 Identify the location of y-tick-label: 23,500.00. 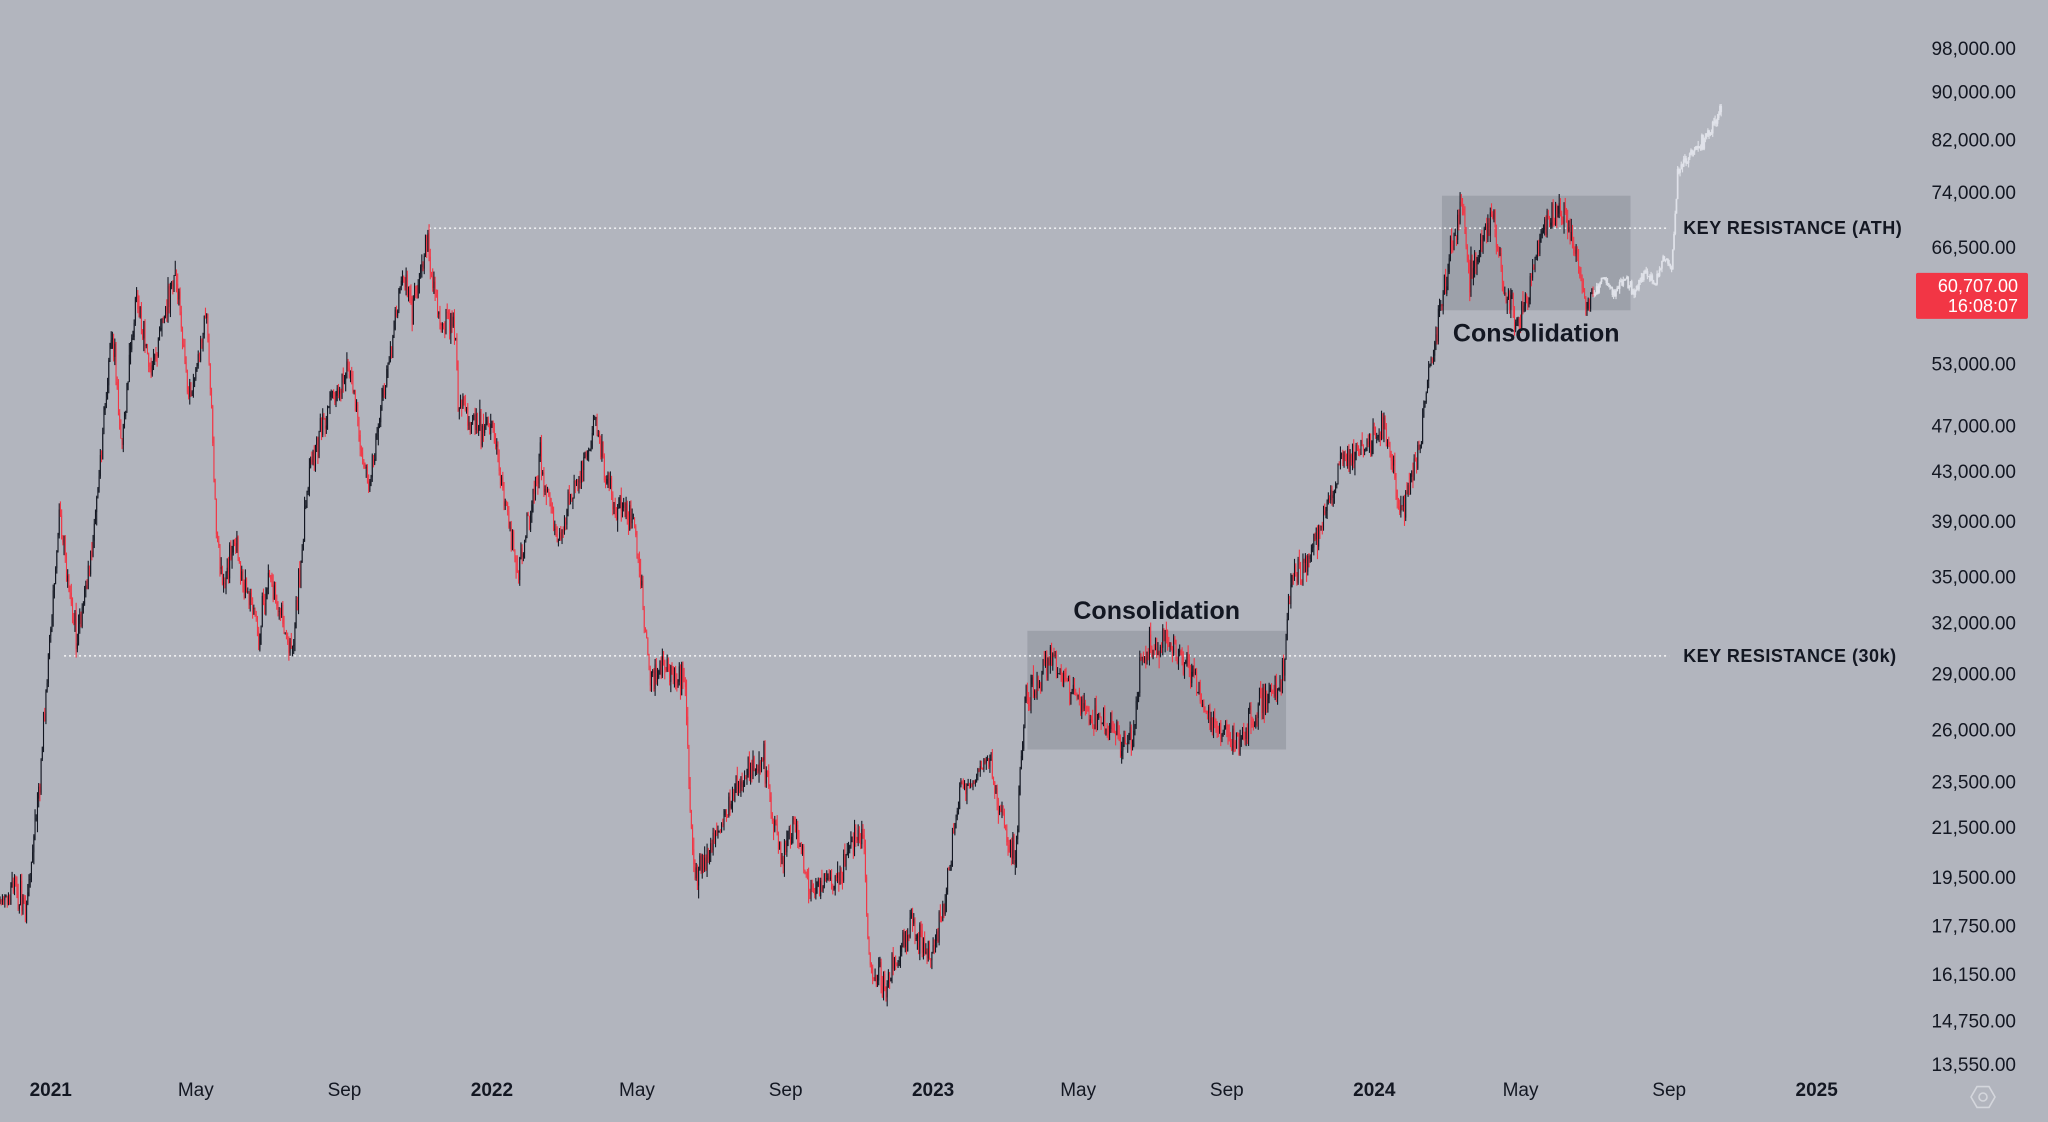
(1973, 782).